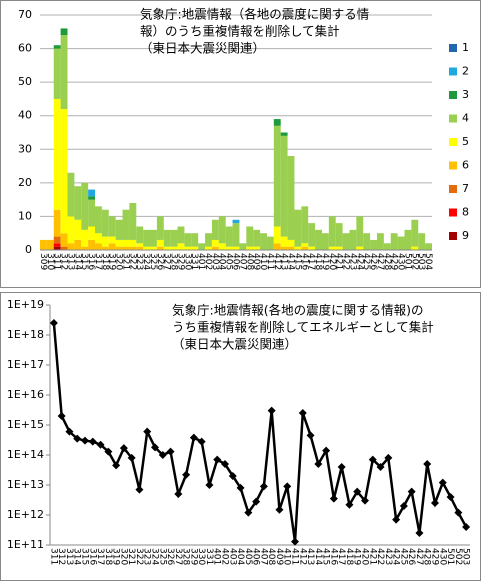 Image resolution: width=481 pixels, height=582 pixels. What do you see at coordinates (339, 261) in the screenshot?
I see `x-tick-label: 421` at bounding box center [339, 261].